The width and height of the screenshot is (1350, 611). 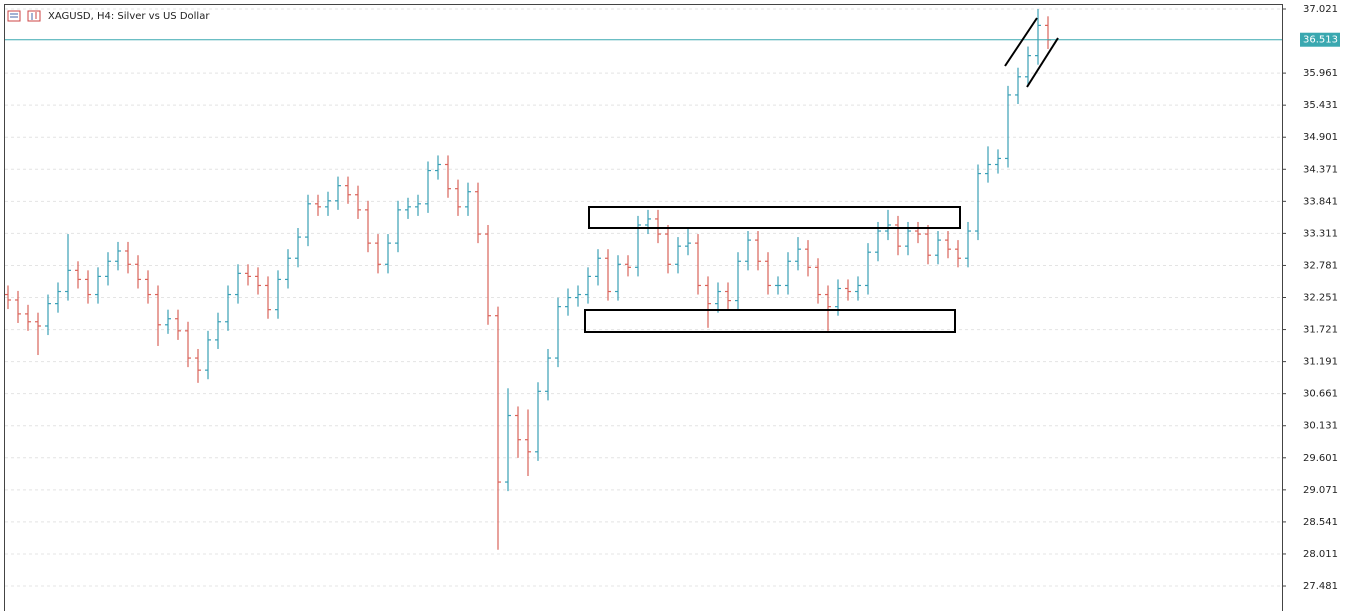 I want to click on y-tick-label: 30.661, so click(x=1320, y=394).